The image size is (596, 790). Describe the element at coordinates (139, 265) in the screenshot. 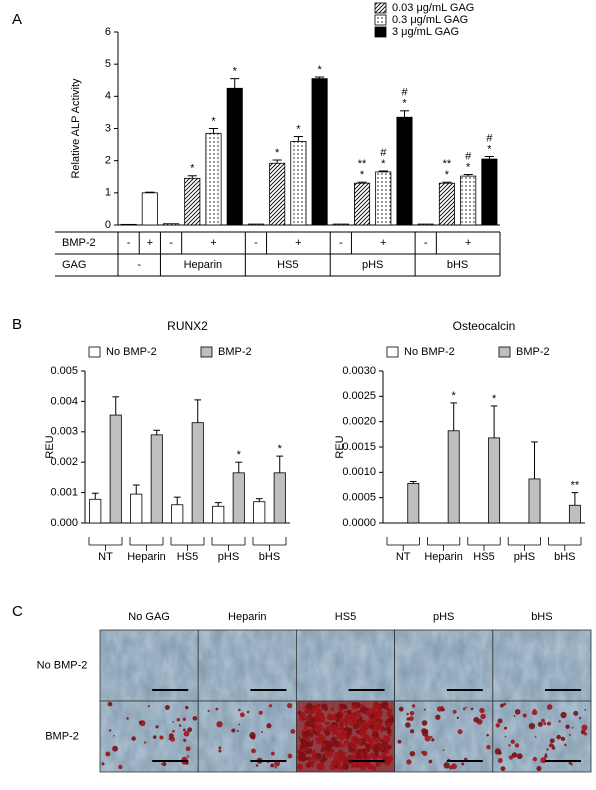

I see `group-label: -` at that location.